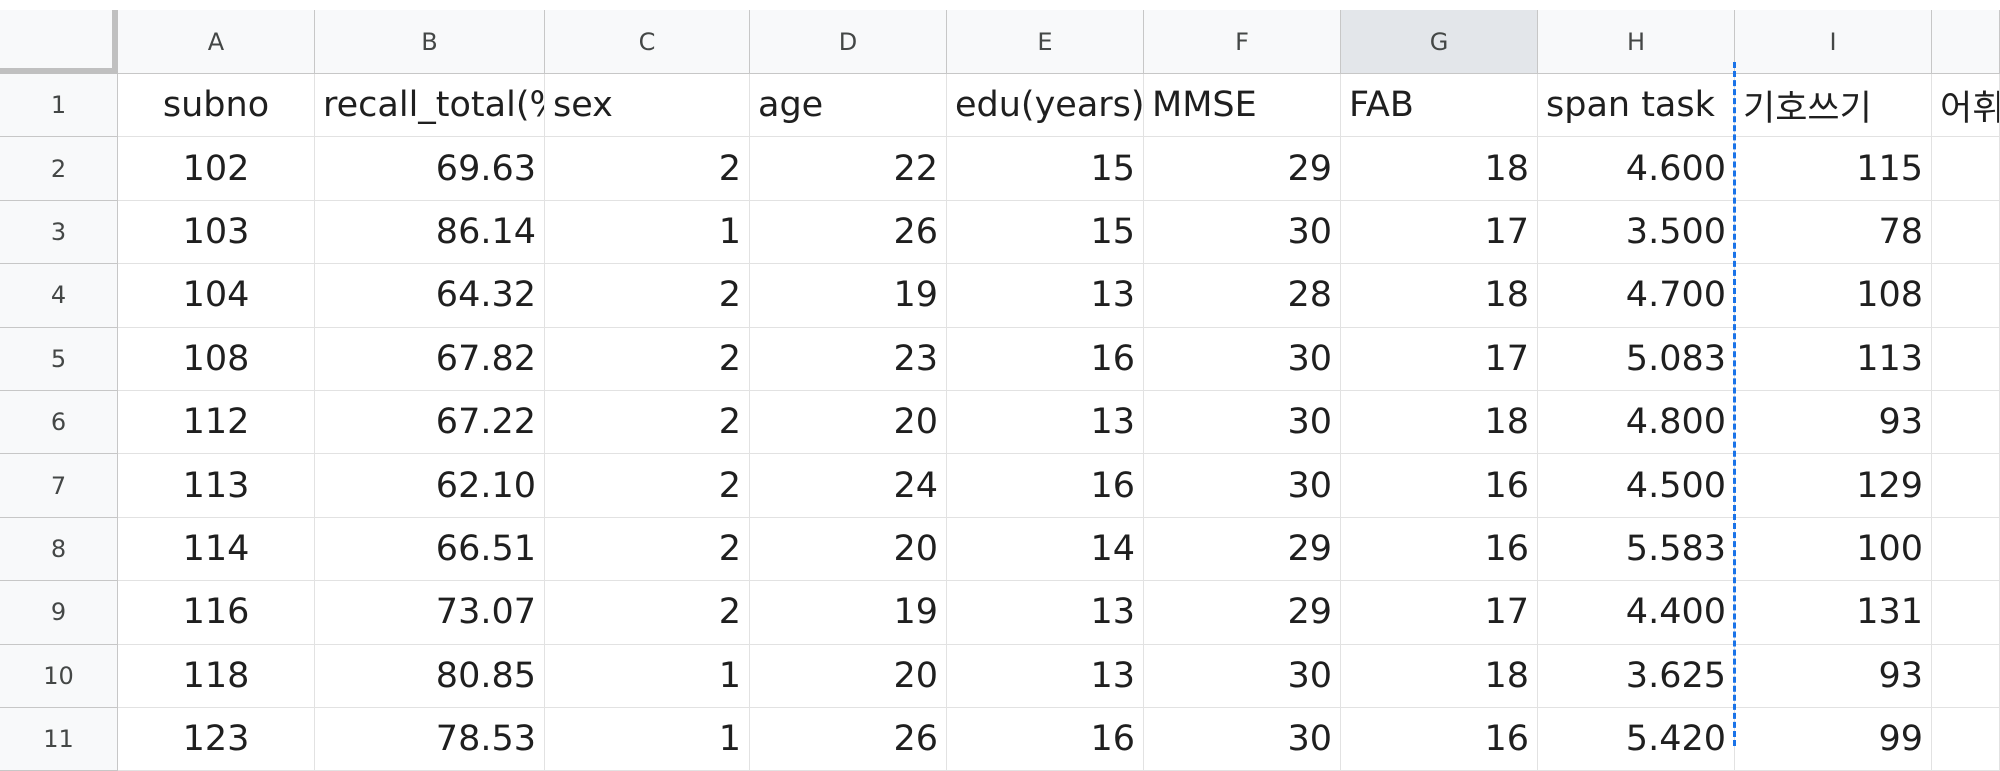  Describe the element at coordinates (216, 296) in the screenshot. I see `data-cell: 104` at that location.